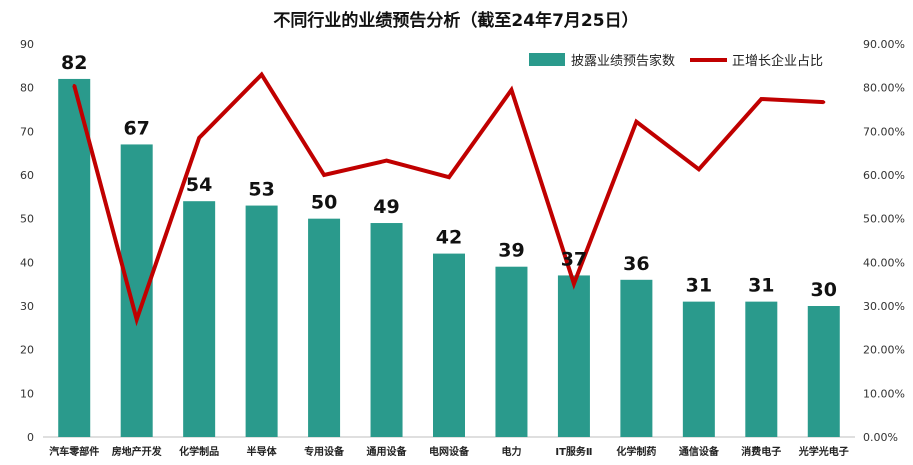  Describe the element at coordinates (199, 451) in the screenshot. I see `x-tick-label: 化学制品` at that location.